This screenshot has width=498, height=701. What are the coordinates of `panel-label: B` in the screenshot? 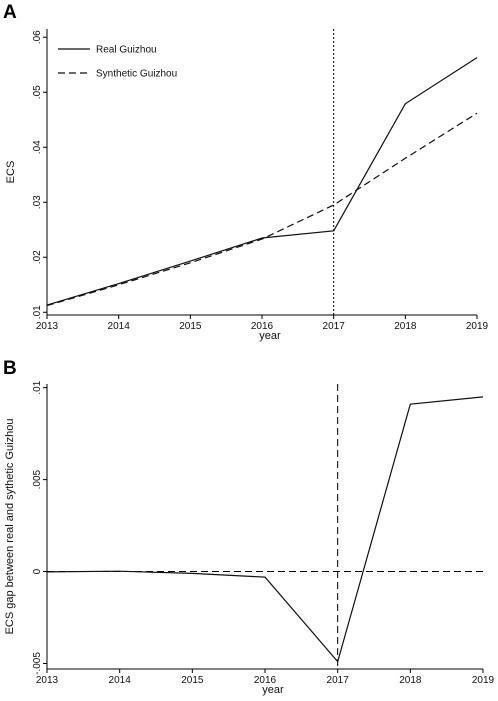 It's located at (10, 368).